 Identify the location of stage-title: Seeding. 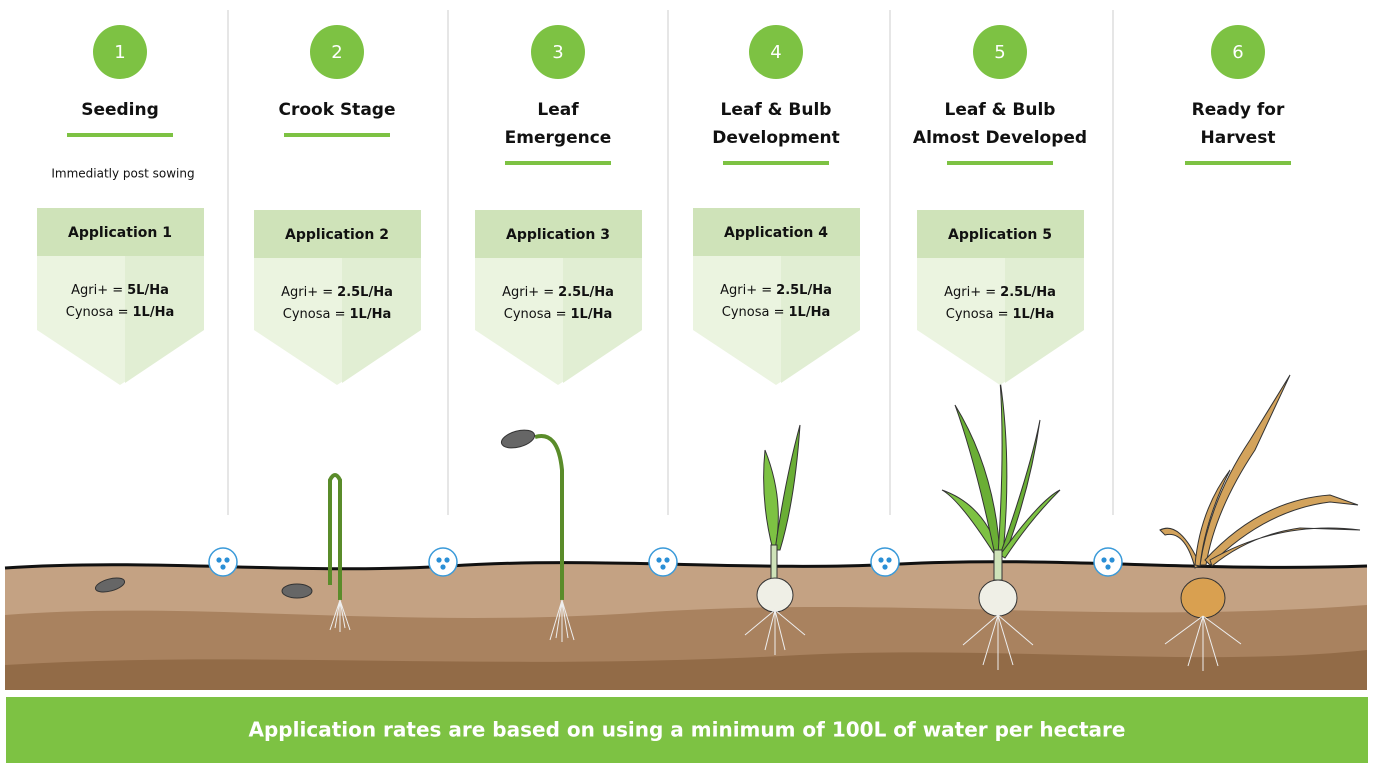
(120, 110).